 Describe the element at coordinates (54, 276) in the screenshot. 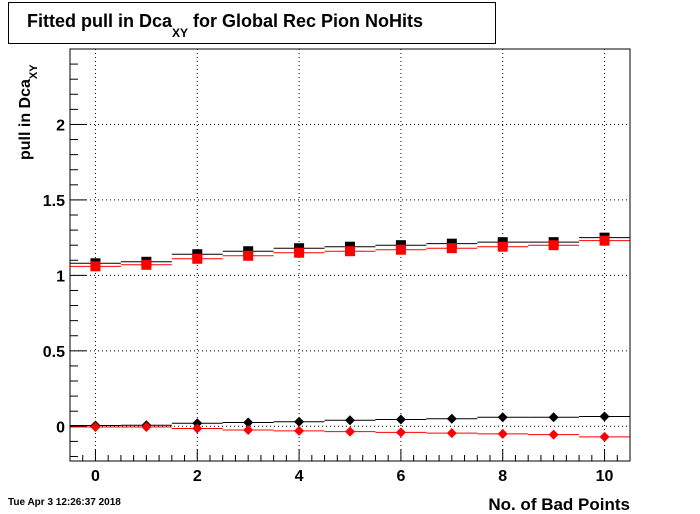

I see `y-tick-labels: 0 0.5 1 1.5 2` at that location.